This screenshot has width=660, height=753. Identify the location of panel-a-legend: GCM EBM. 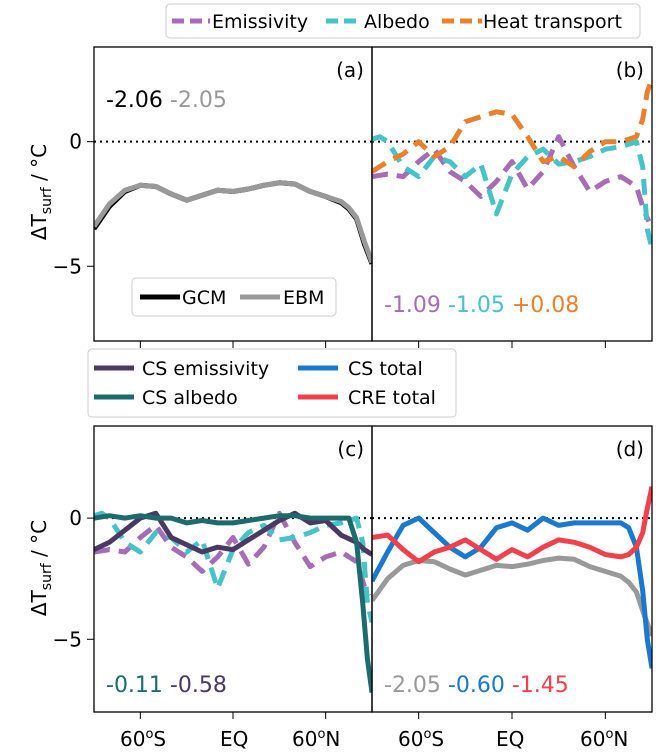
(234, 297).